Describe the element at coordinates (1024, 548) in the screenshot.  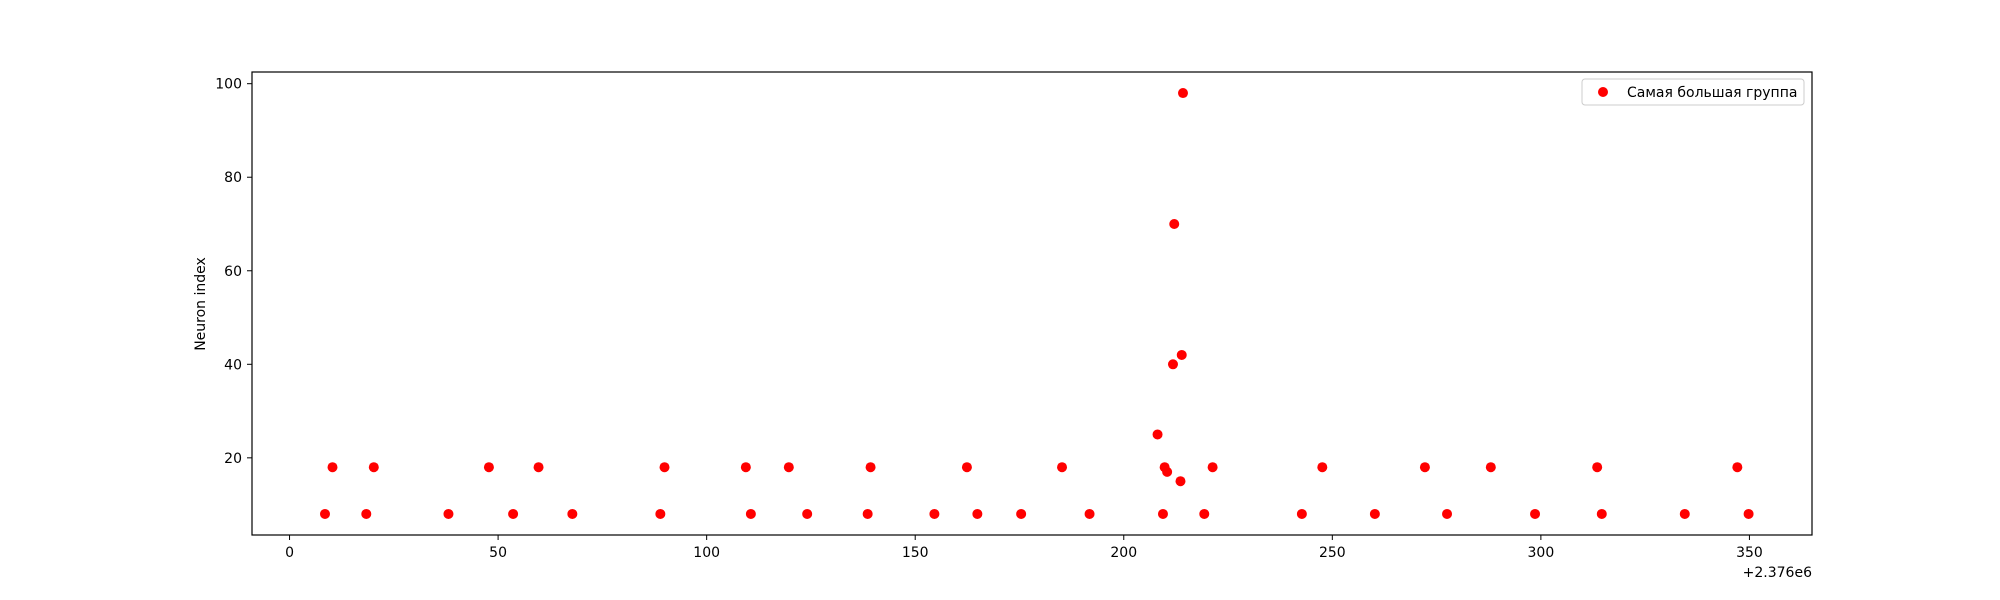
I see `x-axis-ticks: 0 50 100 150 200 250 300 350` at that location.